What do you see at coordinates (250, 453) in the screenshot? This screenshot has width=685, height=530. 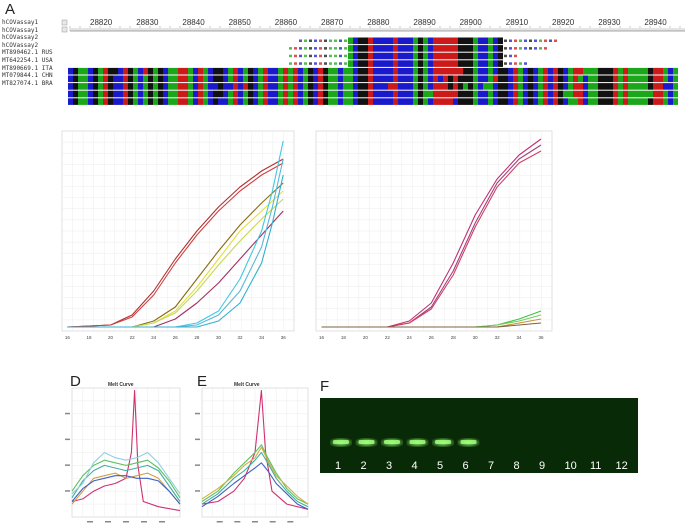 I see `melt-curve-chart-e: Melt Curve` at bounding box center [250, 453].